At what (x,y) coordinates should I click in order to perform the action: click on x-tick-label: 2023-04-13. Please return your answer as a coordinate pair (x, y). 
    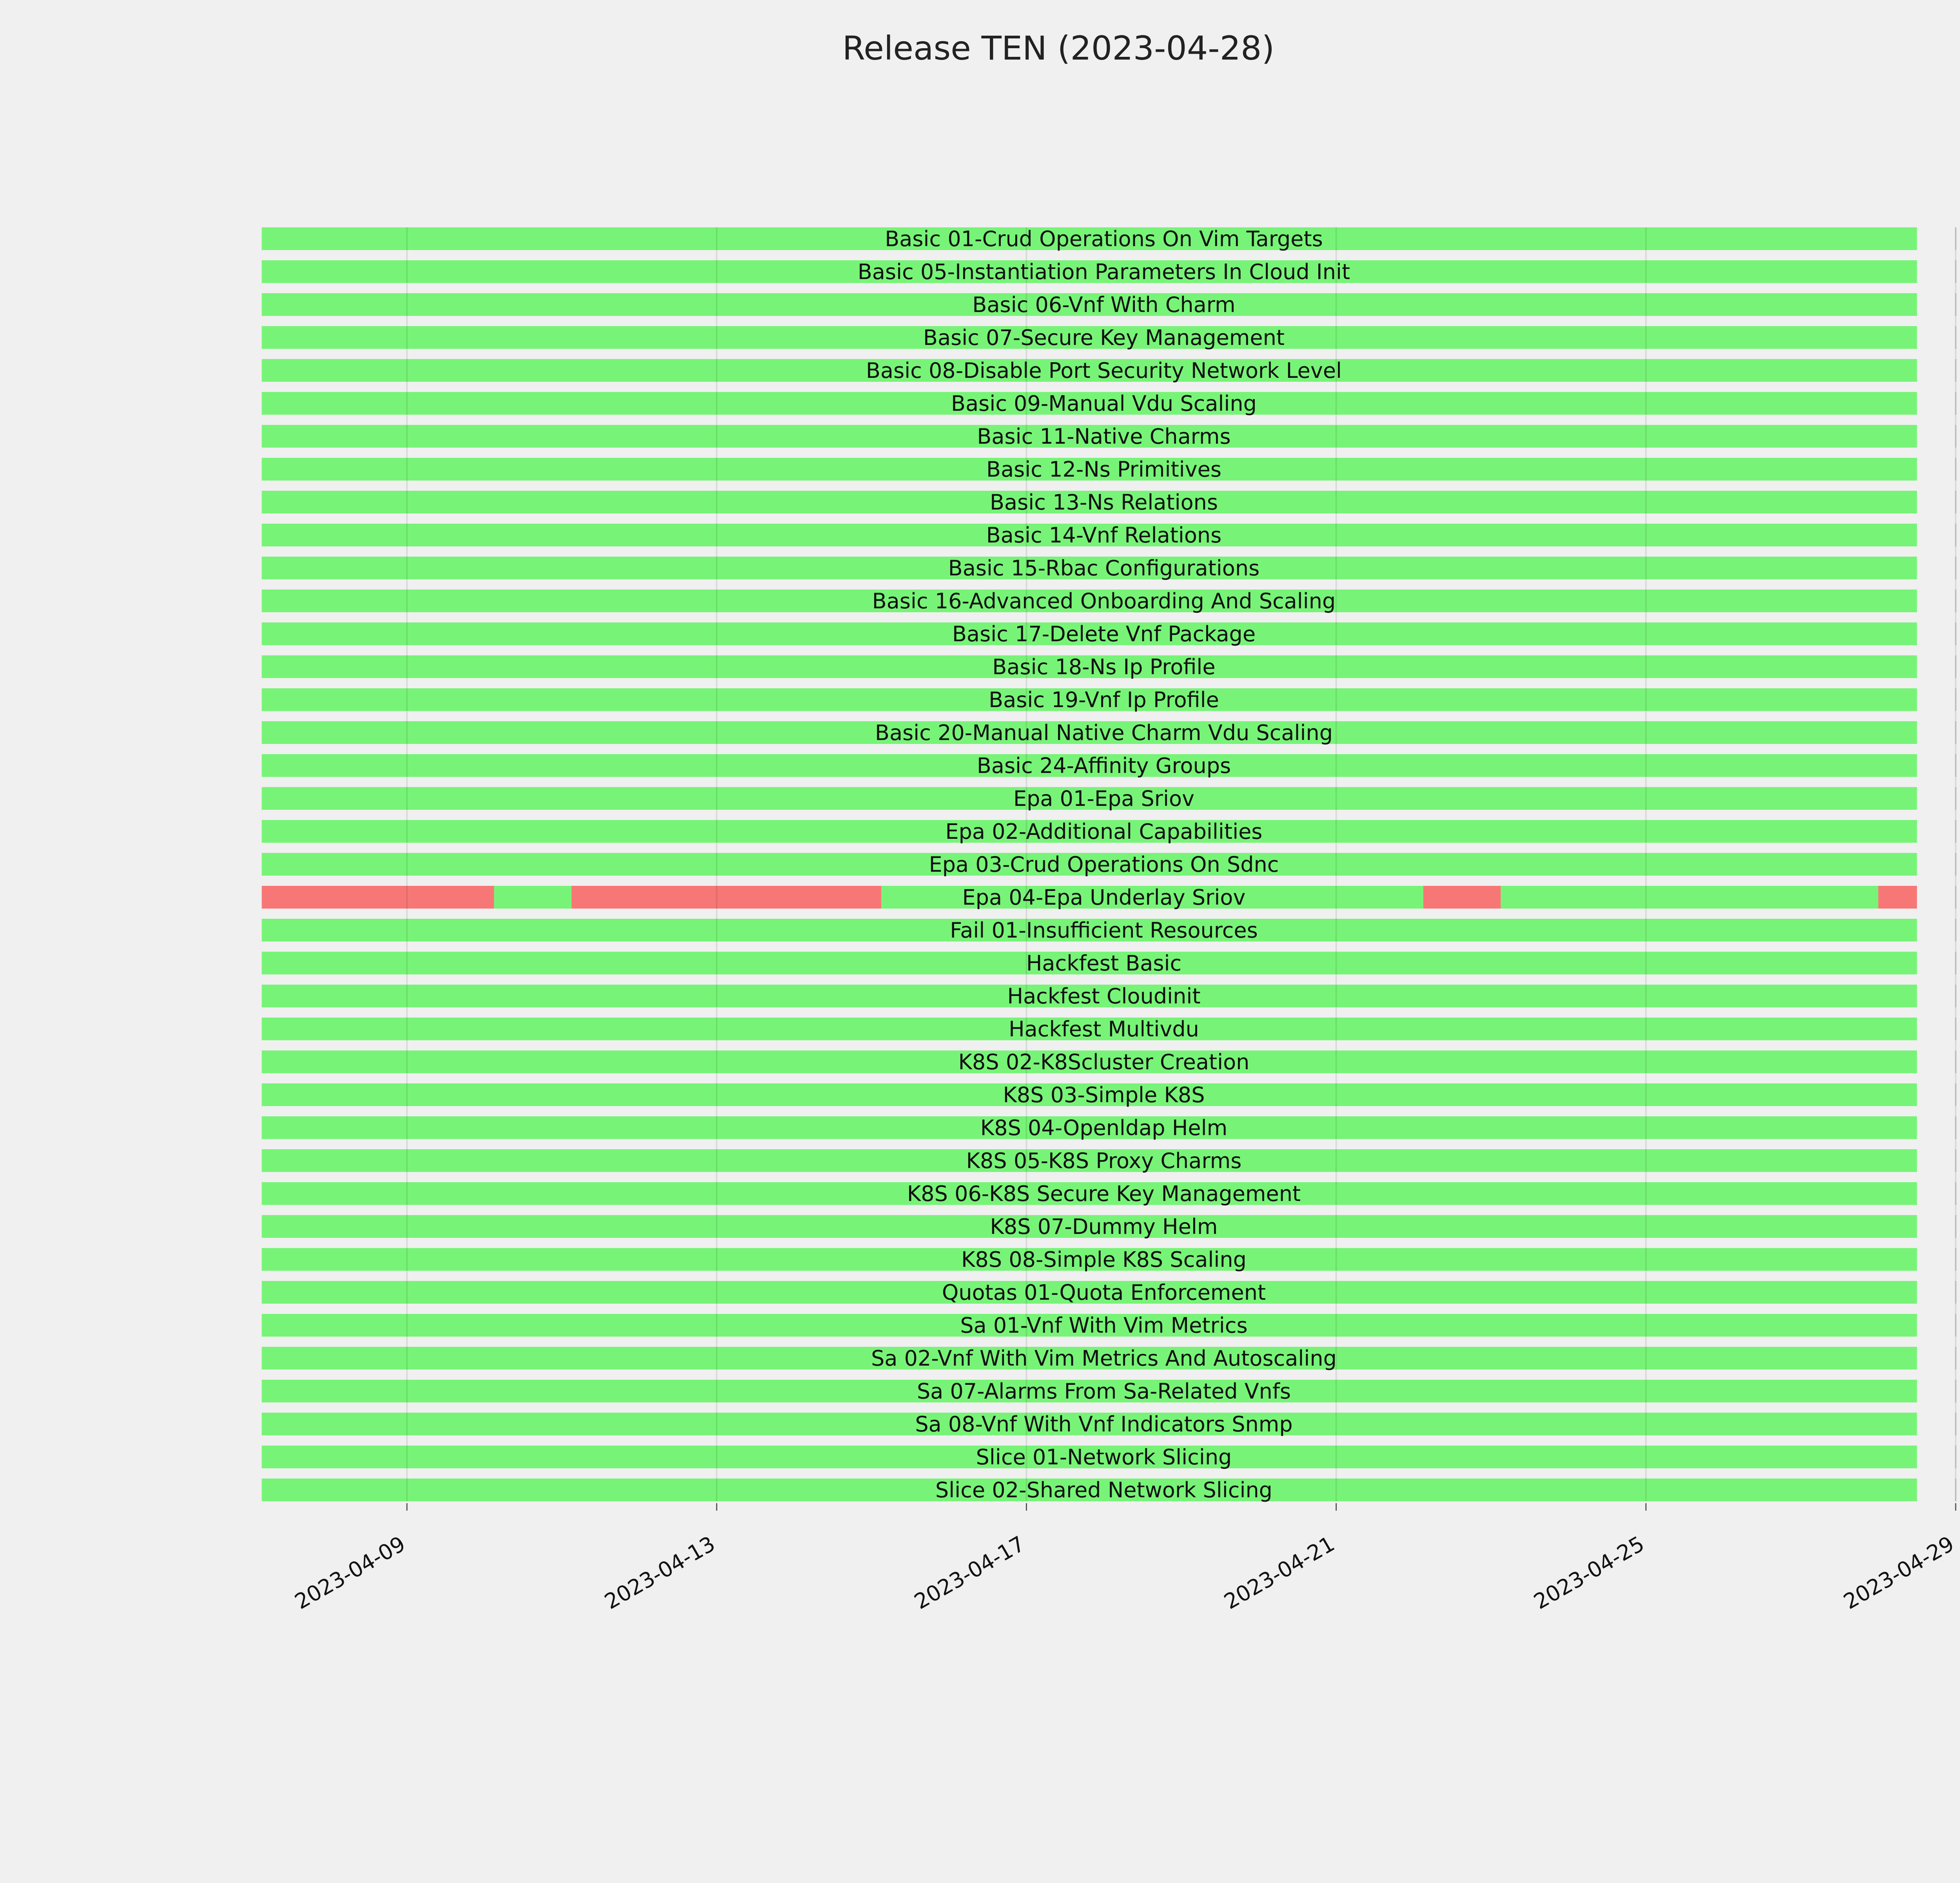
    Looking at the image, I should click on (659, 1572).